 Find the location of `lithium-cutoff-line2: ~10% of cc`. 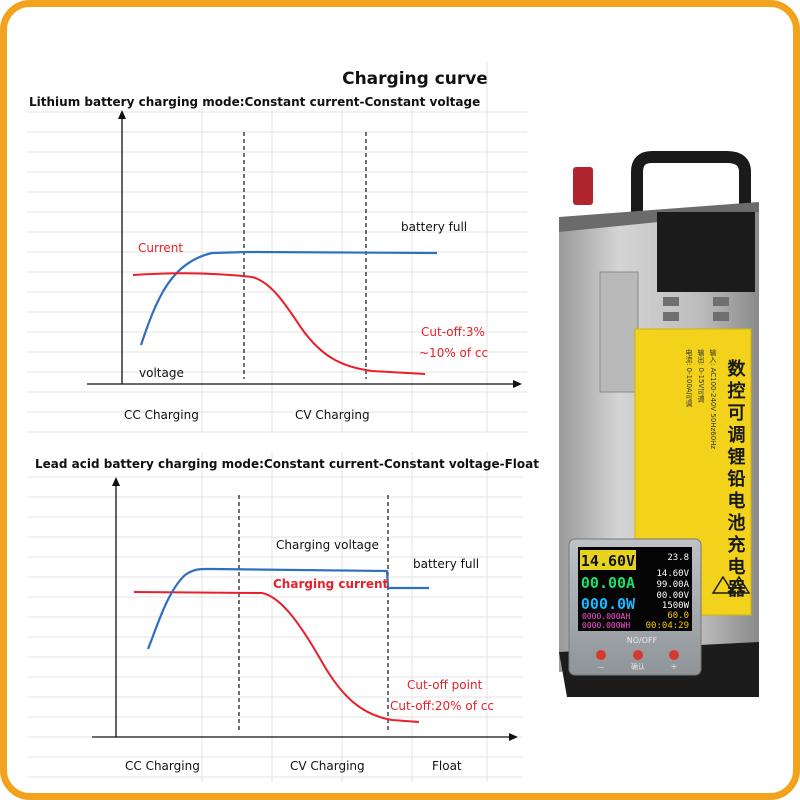

lithium-cutoff-line2: ~10% of cc is located at coordinates (453, 353).